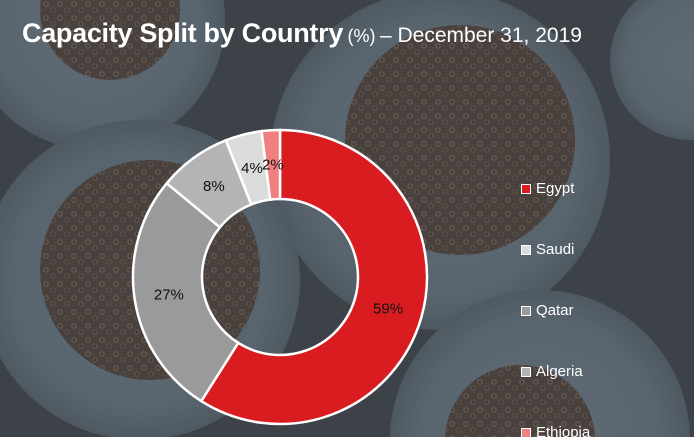 This screenshot has height=437, width=694. What do you see at coordinates (388, 308) in the screenshot?
I see `donut-label-0: 59%` at bounding box center [388, 308].